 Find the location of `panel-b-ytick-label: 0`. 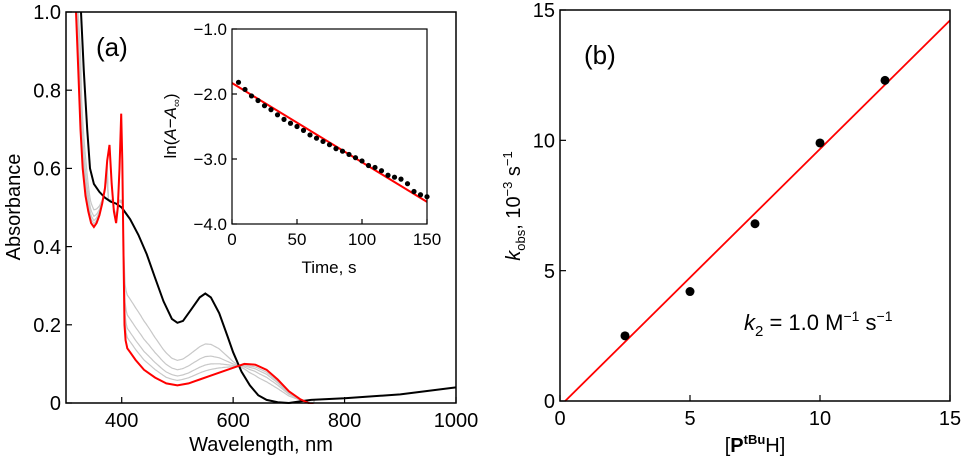

panel-b-ytick-label: 0 is located at coordinates (549, 402).